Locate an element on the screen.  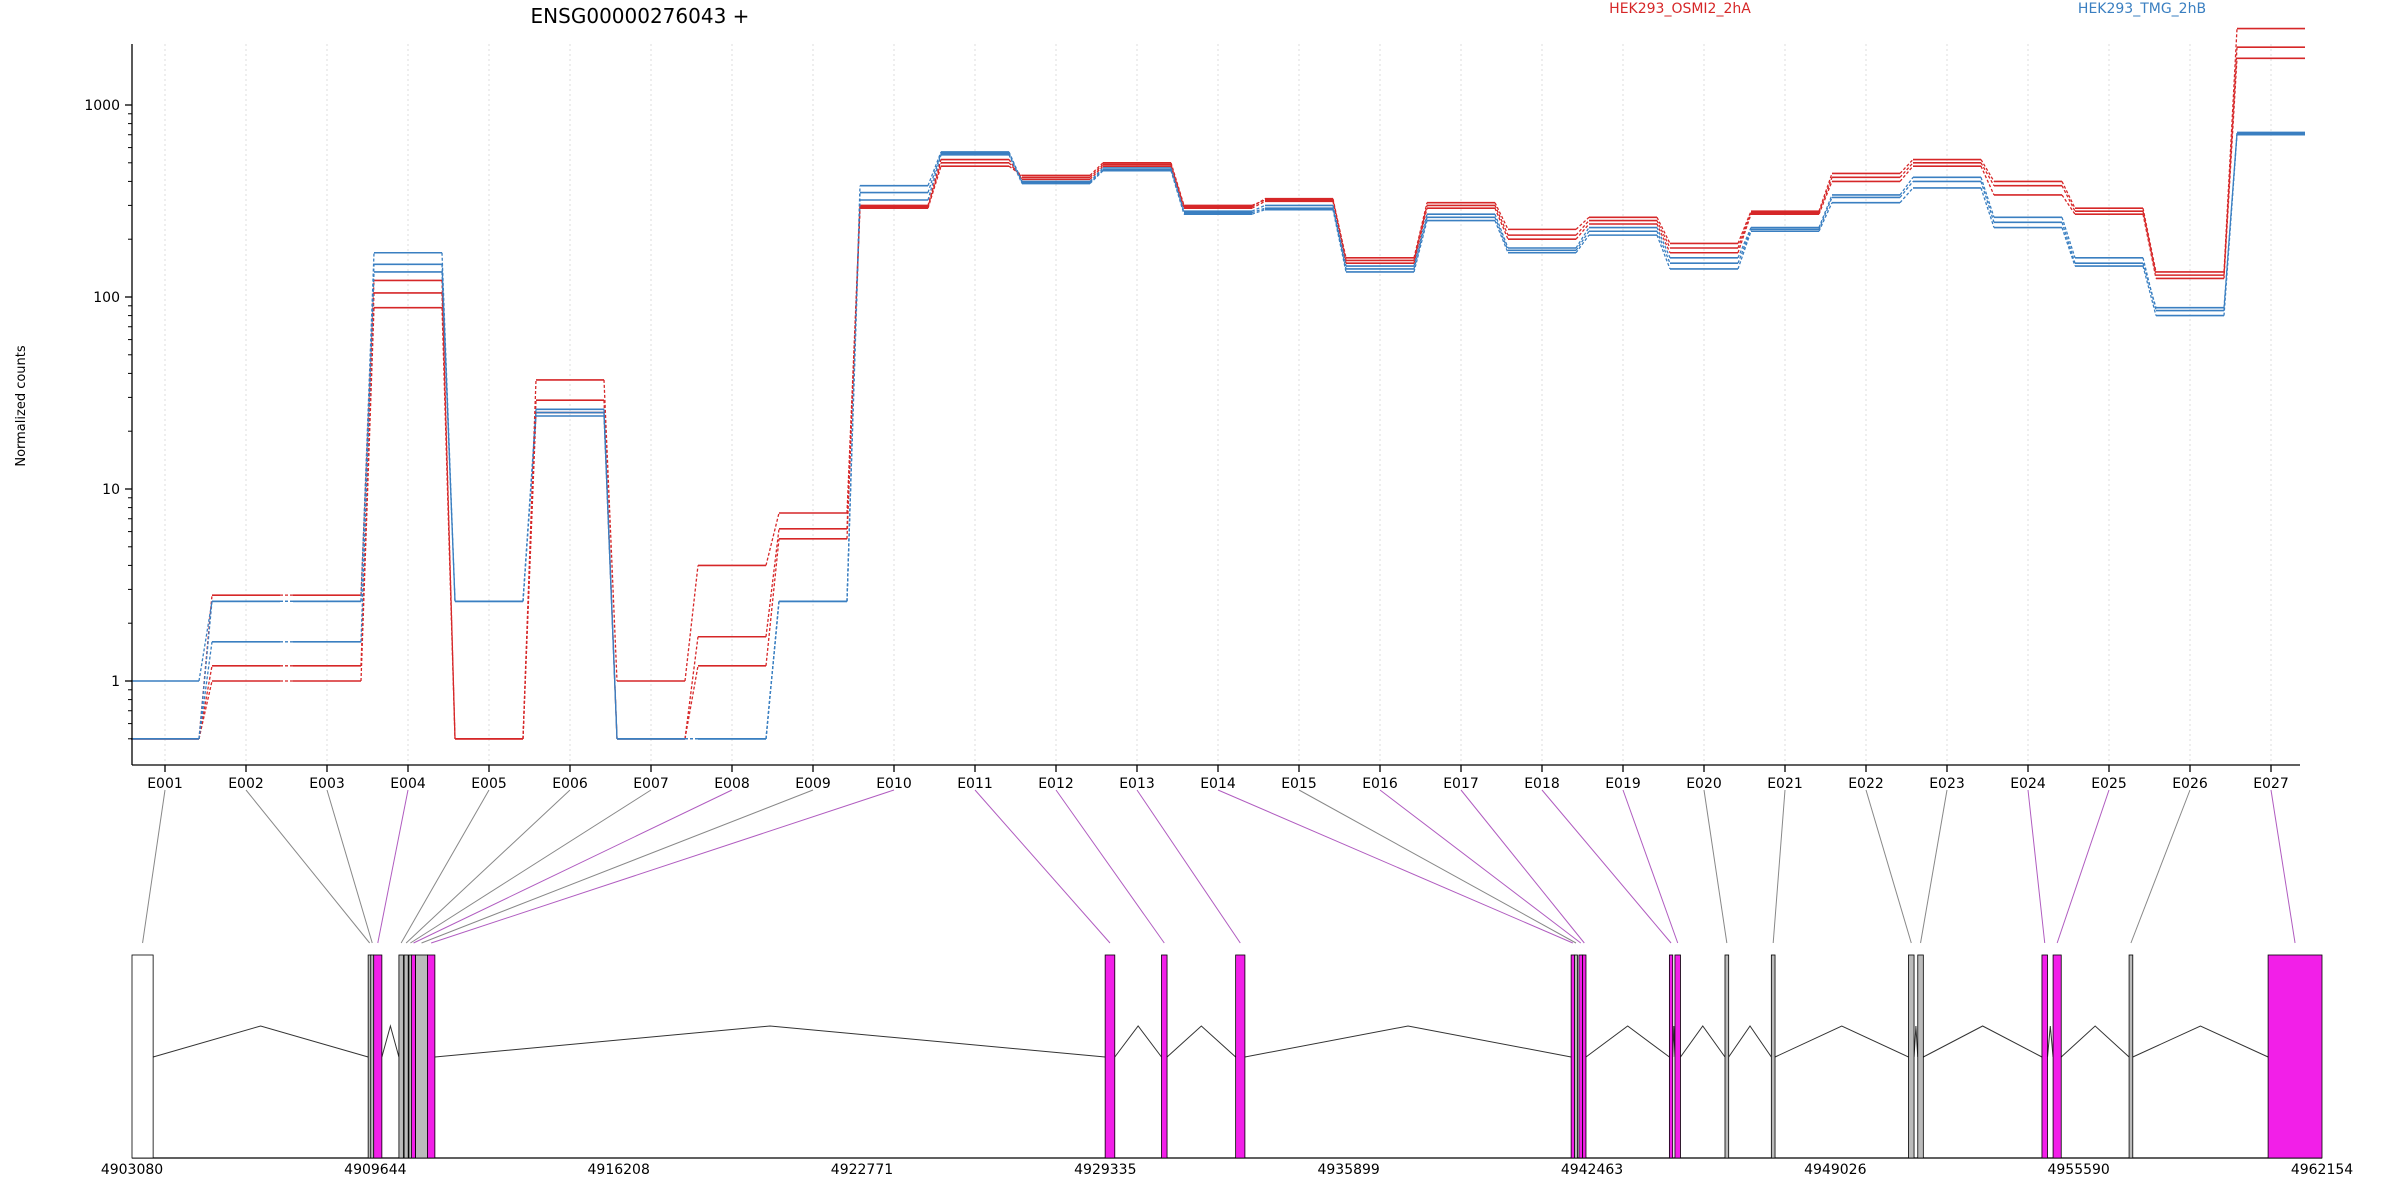
step-e015 is located at coordinates (1339, 232).